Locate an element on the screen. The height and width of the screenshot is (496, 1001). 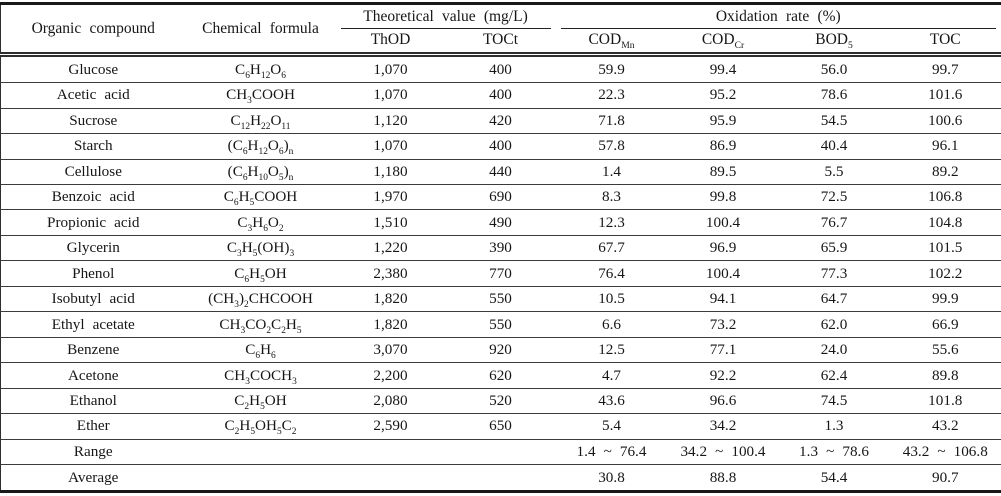
cell-cod-cr: 34.2 ~ 100.4 is located at coordinates (723, 451).